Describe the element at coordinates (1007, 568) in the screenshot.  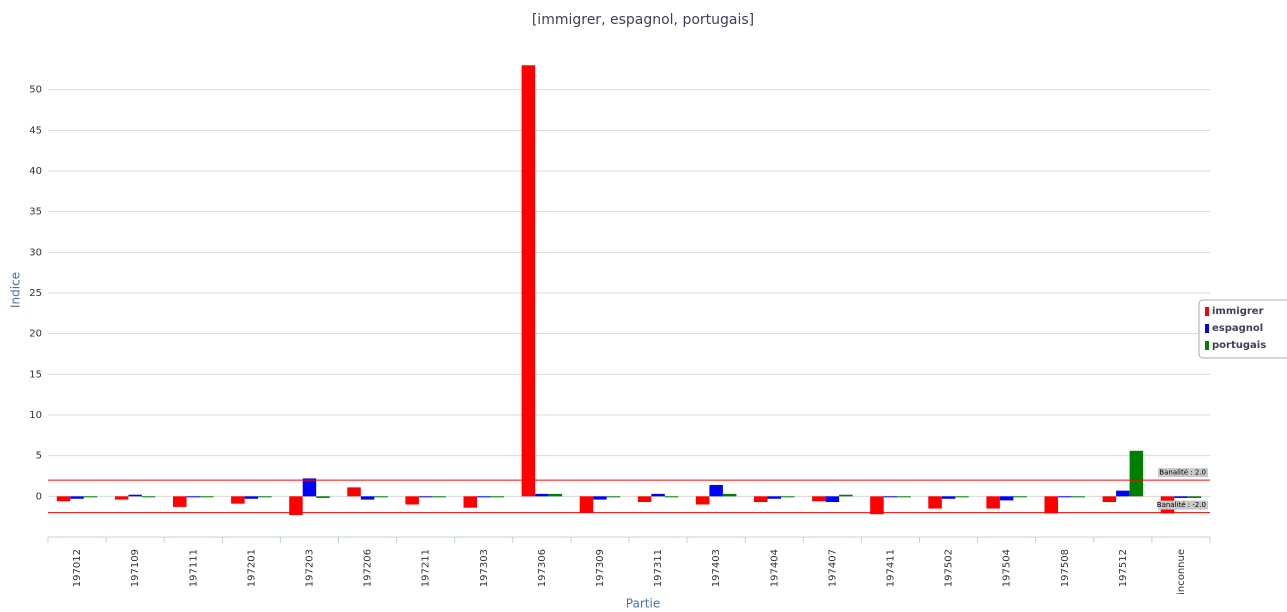
I see `x-tick-label: 197504` at that location.